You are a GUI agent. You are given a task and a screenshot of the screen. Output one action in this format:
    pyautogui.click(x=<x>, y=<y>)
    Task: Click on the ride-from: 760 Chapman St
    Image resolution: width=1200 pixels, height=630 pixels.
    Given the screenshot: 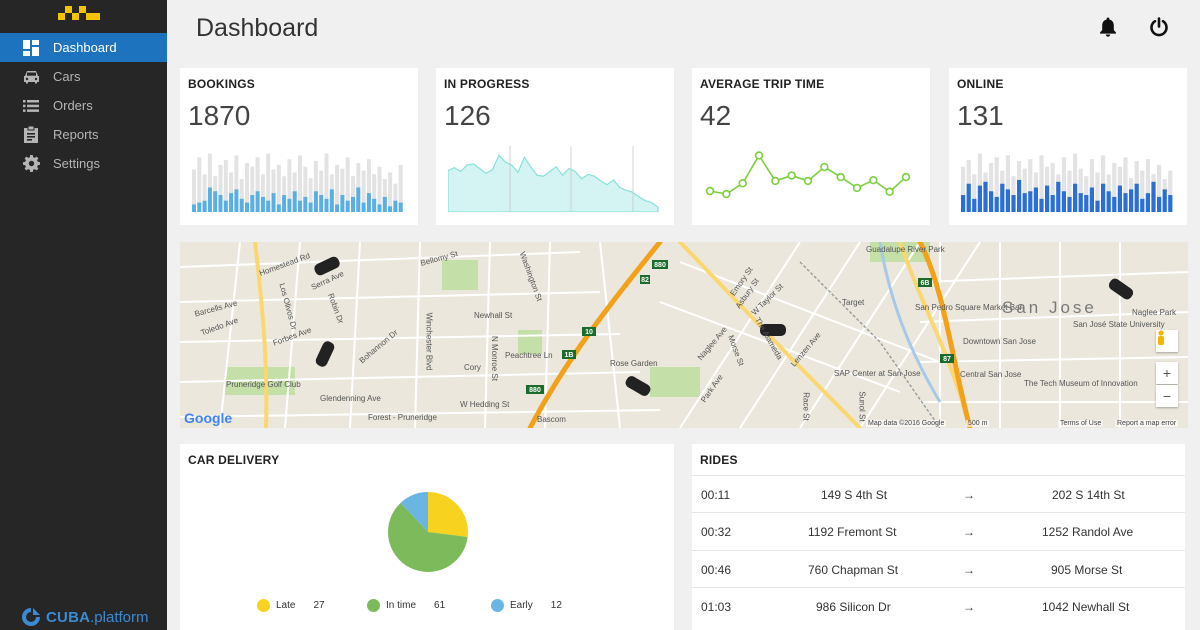 What is the action you would take?
    pyautogui.click(x=853, y=570)
    